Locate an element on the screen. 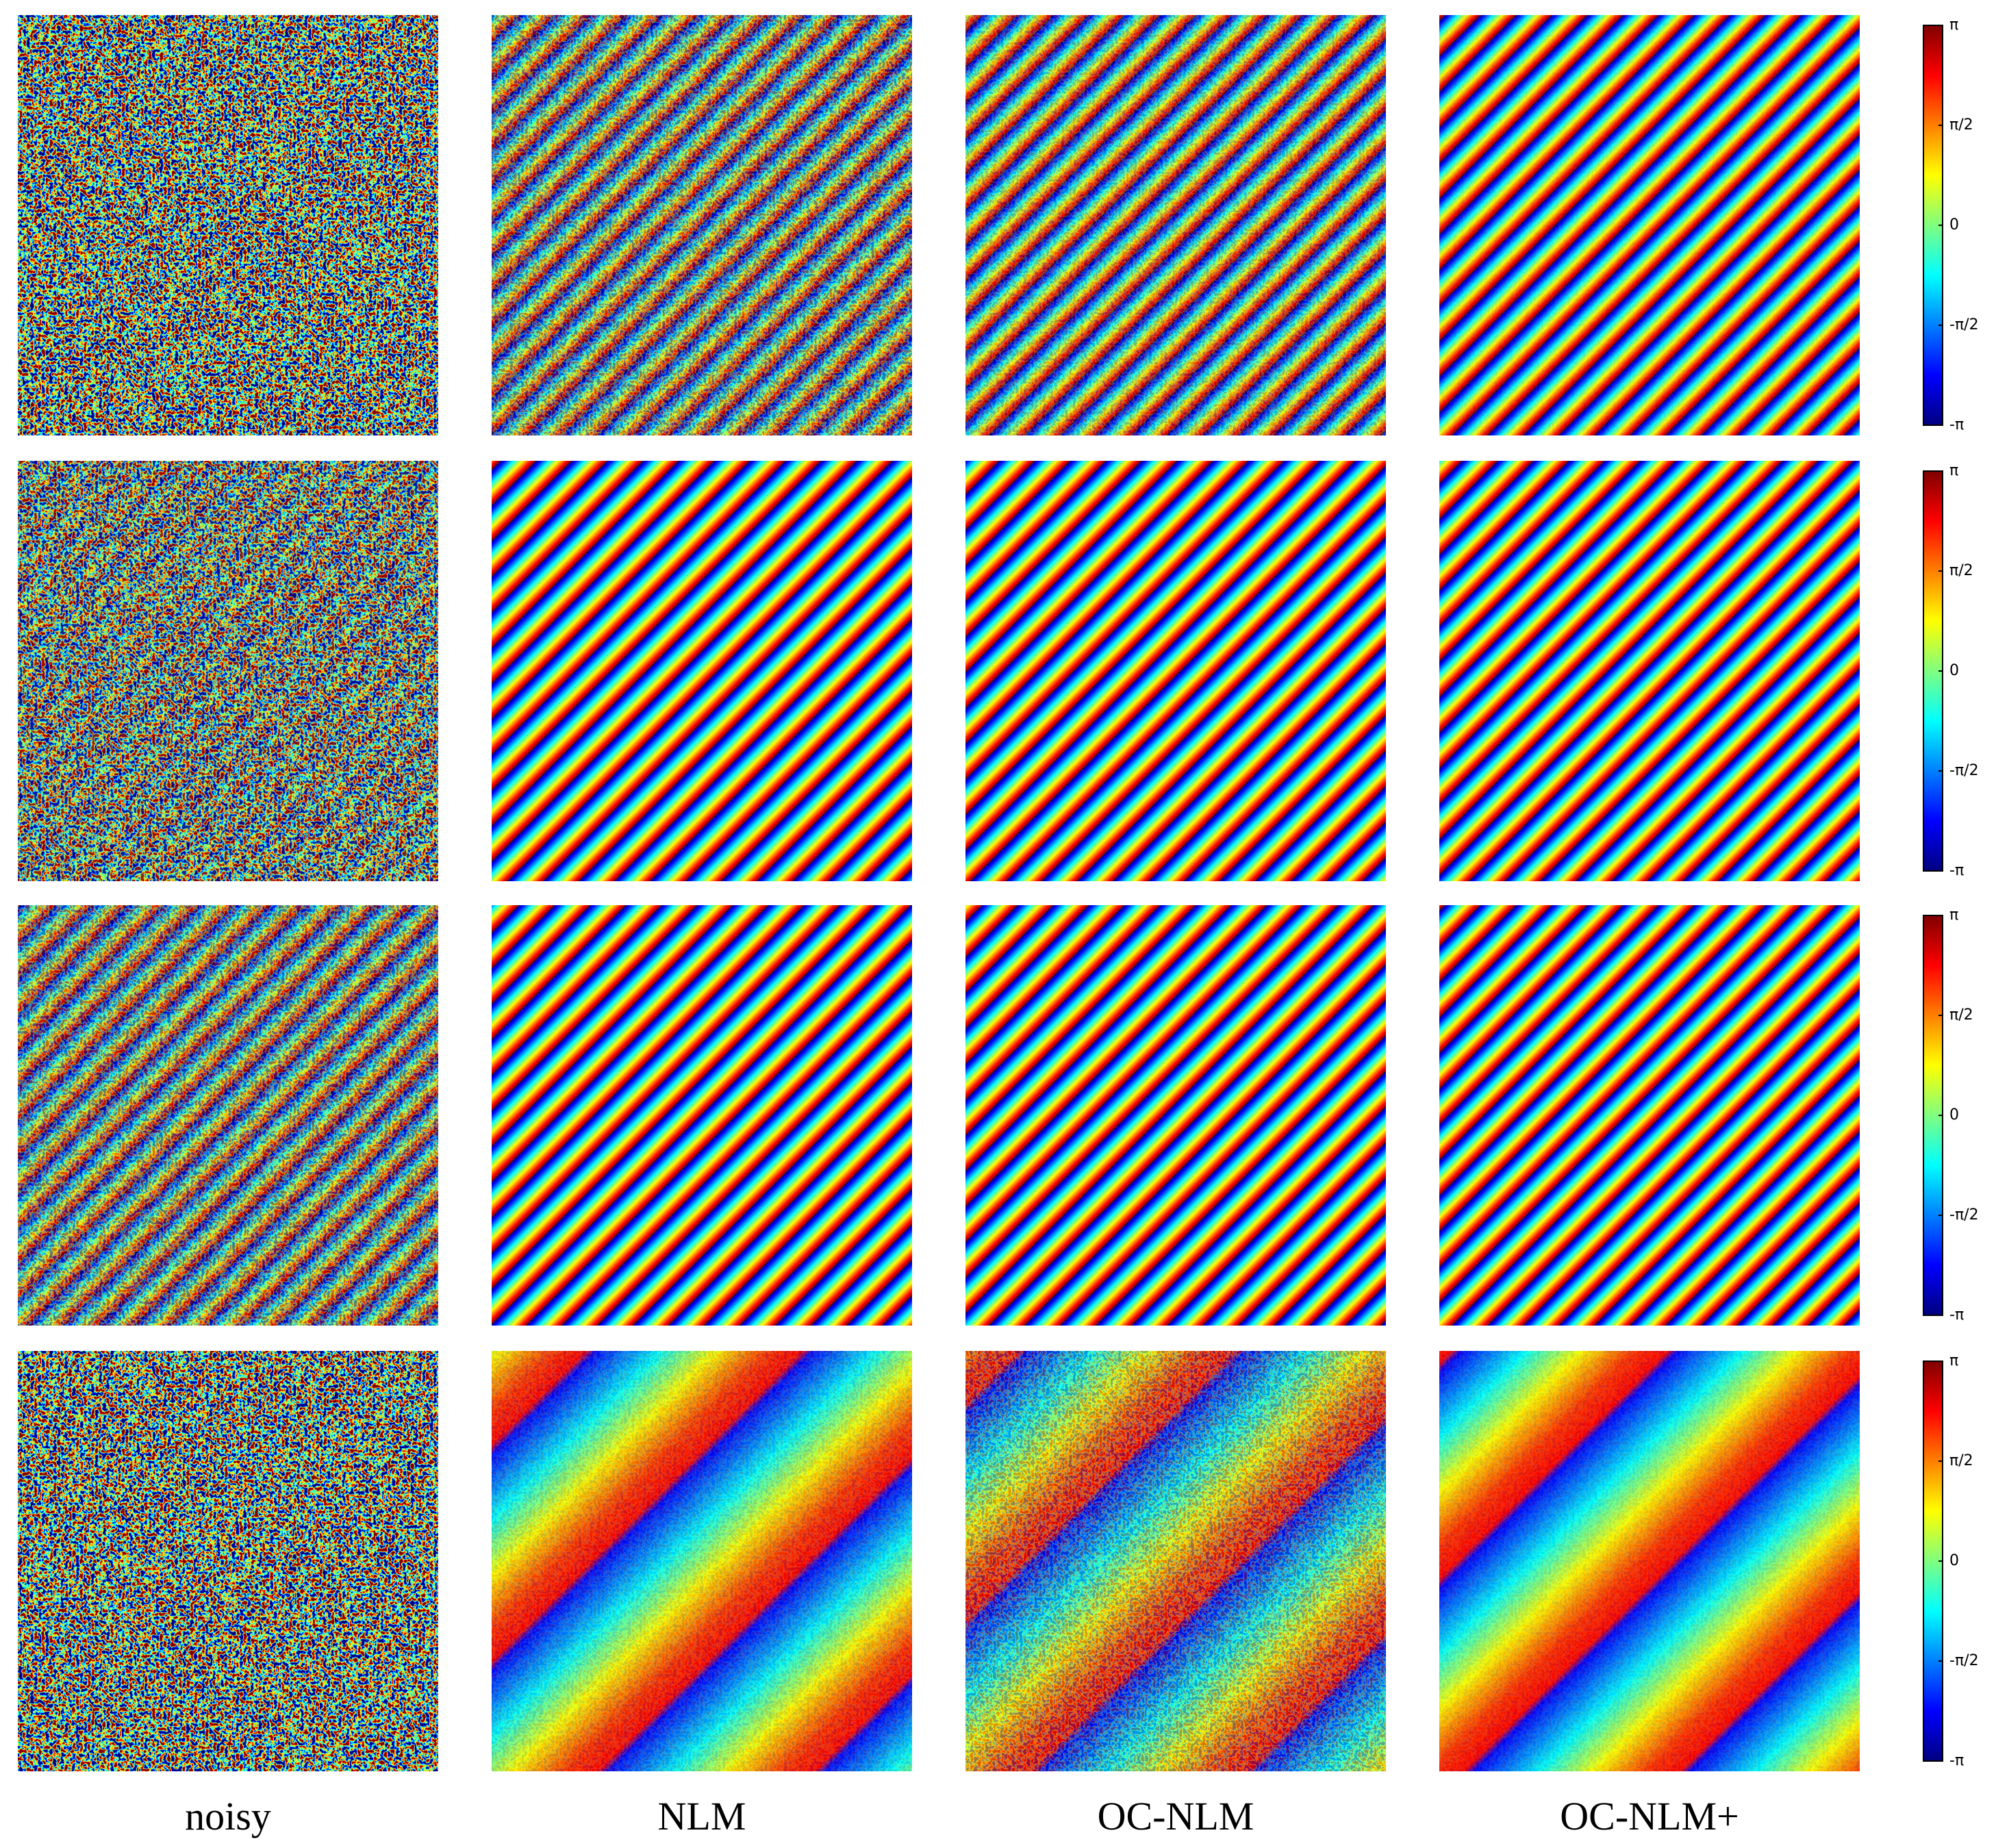 This screenshot has height=1848, width=1996. column-label: OC-NLM+ is located at coordinates (1649, 1816).